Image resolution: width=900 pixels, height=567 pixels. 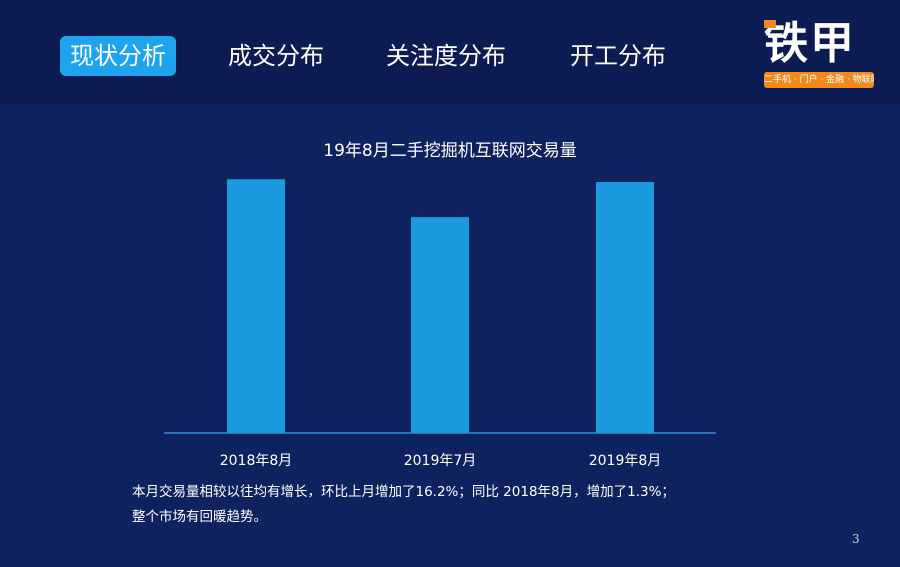 I want to click on caption-line-2: 整个市场有回暖趋势。, so click(x=199, y=517).